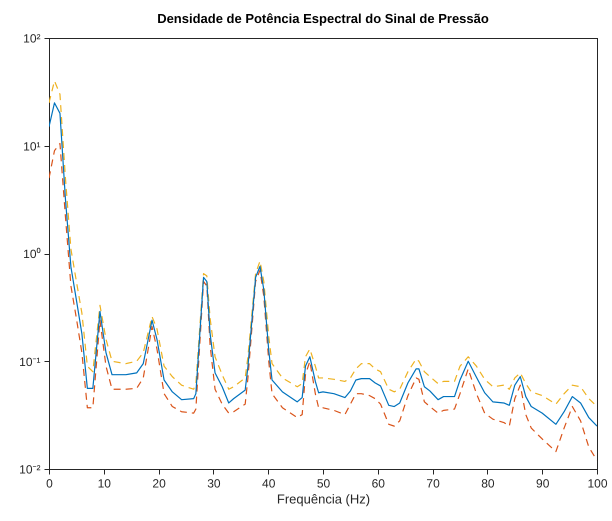 Image resolution: width=612 pixels, height=521 pixels. What do you see at coordinates (323, 483) in the screenshot?
I see `x-tick-label: 50` at bounding box center [323, 483].